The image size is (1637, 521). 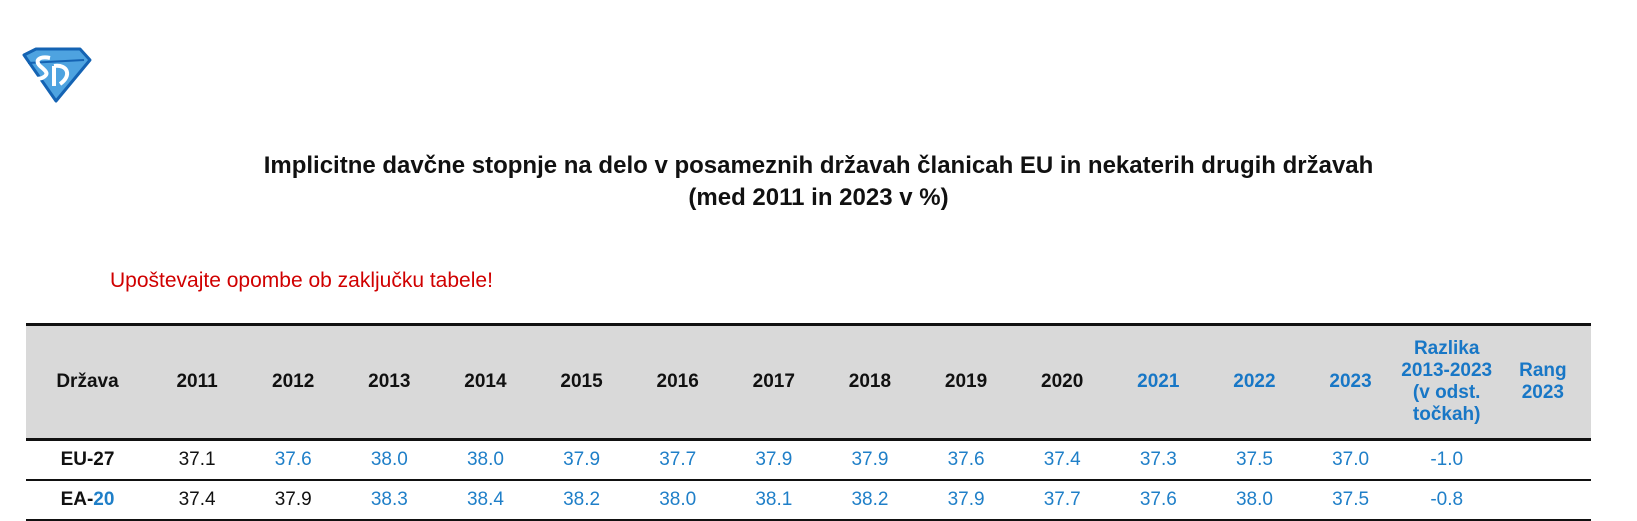 What do you see at coordinates (677, 382) in the screenshot?
I see `header-year: 2016` at bounding box center [677, 382].